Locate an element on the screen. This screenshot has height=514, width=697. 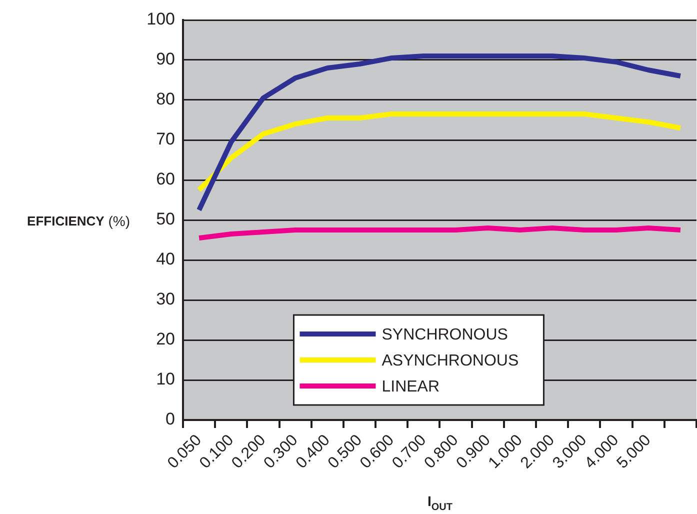
legend-label: SYNCHRONOUS is located at coordinates (445, 335).